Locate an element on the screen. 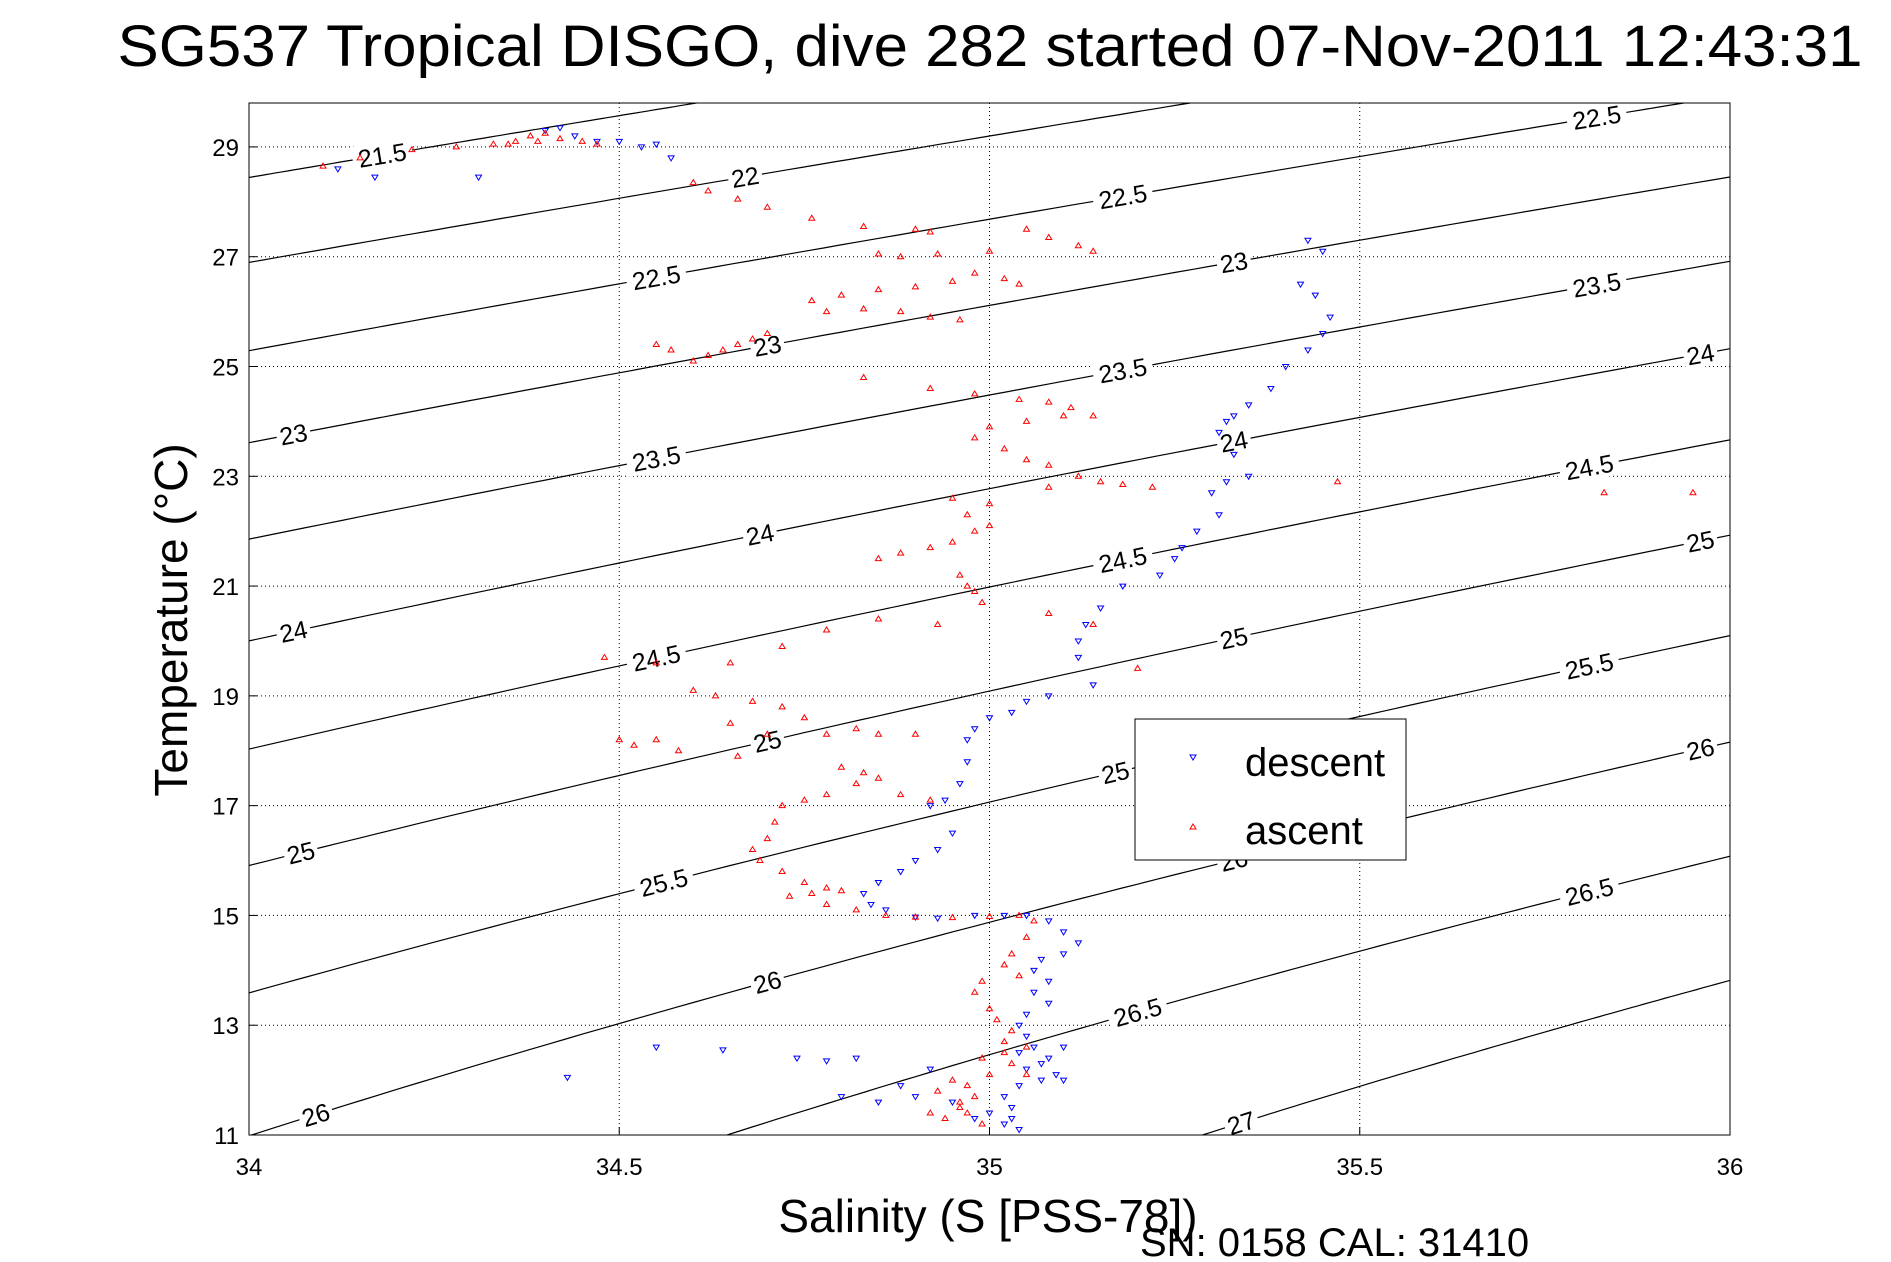 The image size is (1891, 1262). isopycnal-line is located at coordinates (966, 227).